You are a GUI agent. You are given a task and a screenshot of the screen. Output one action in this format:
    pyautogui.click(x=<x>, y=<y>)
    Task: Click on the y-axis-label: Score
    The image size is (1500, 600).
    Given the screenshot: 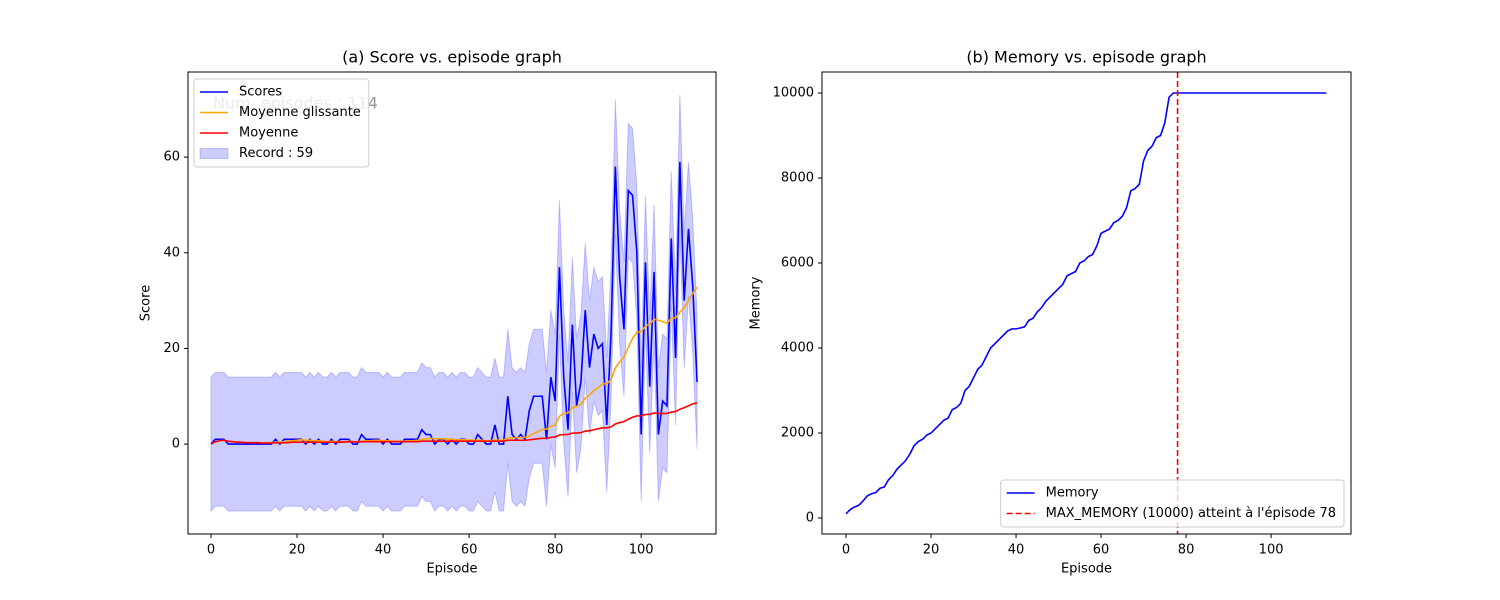 What is the action you would take?
    pyautogui.click(x=146, y=303)
    